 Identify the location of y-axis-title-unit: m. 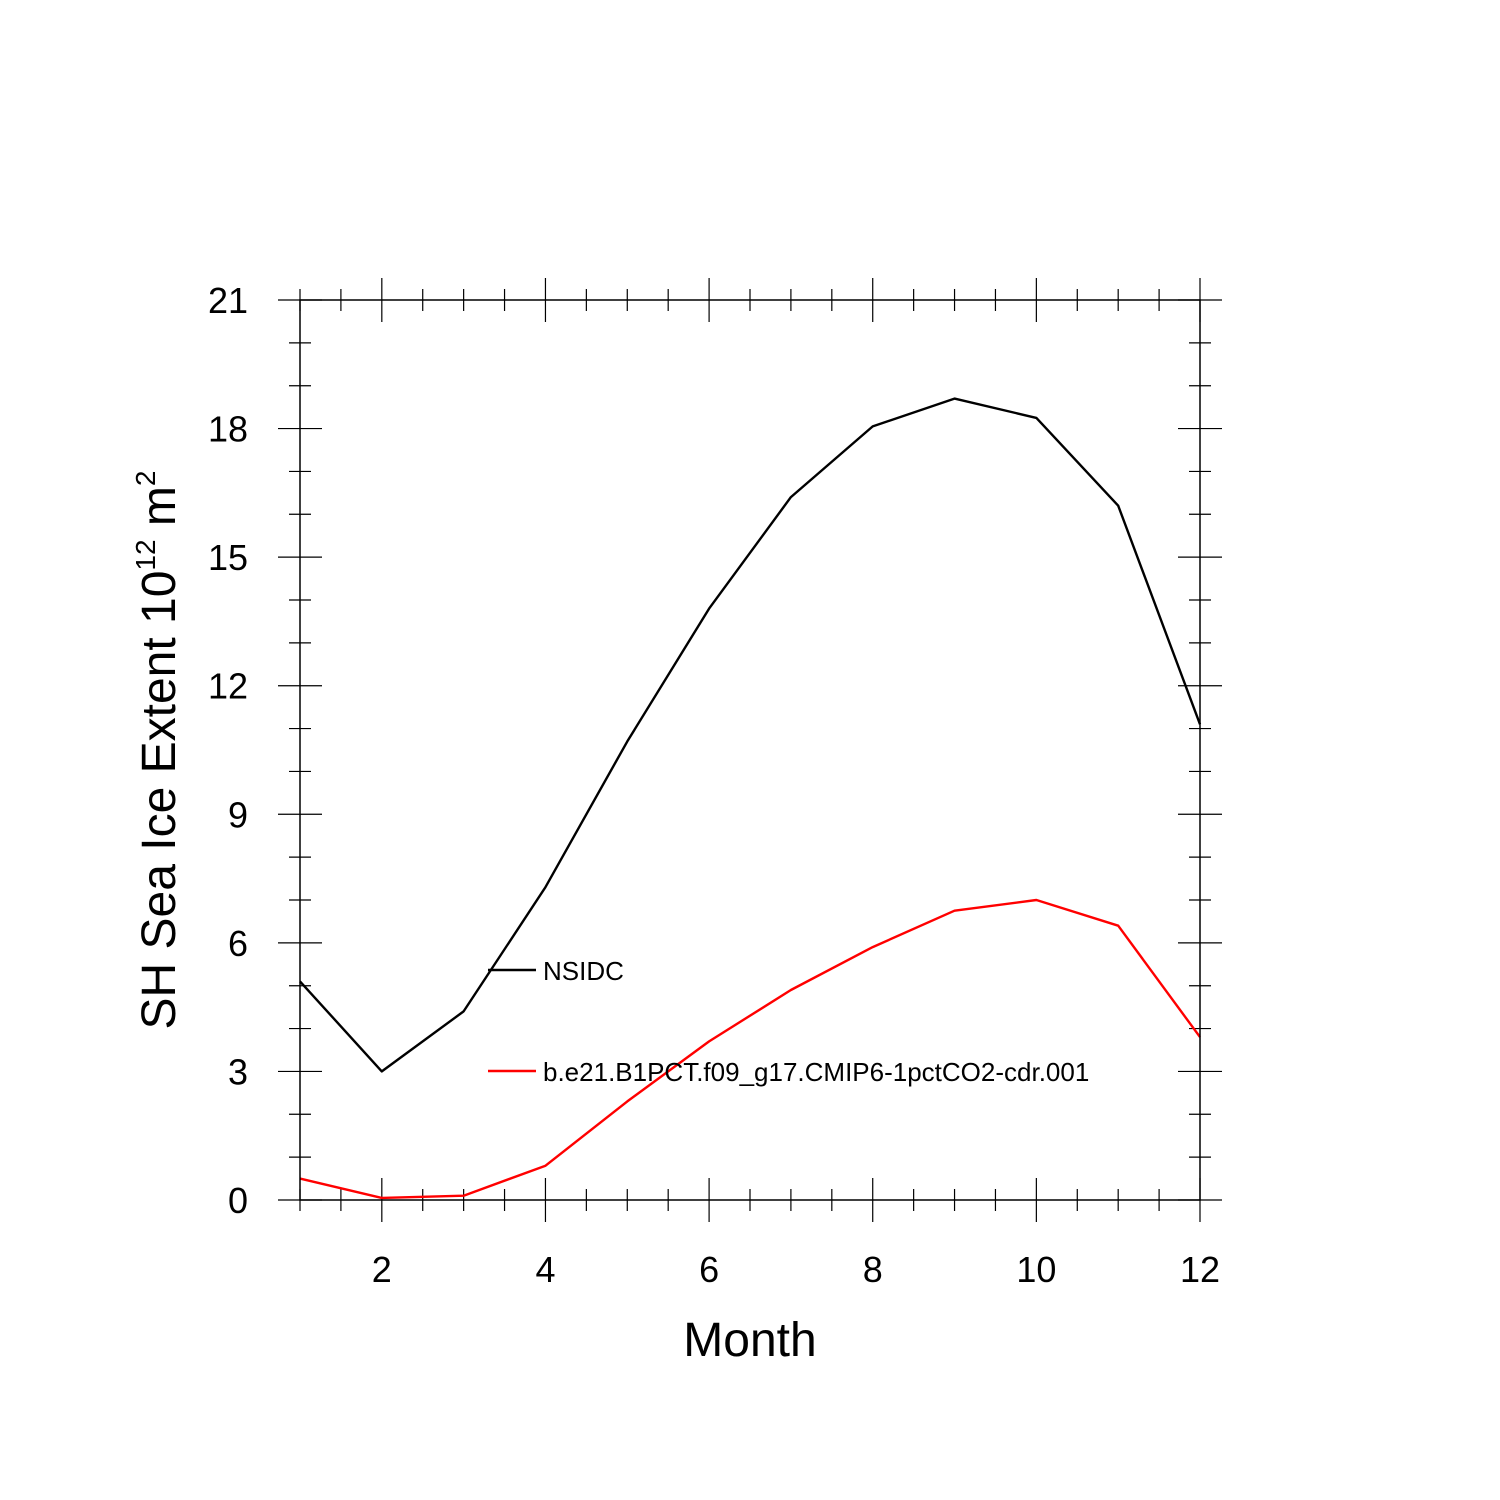
(159, 512).